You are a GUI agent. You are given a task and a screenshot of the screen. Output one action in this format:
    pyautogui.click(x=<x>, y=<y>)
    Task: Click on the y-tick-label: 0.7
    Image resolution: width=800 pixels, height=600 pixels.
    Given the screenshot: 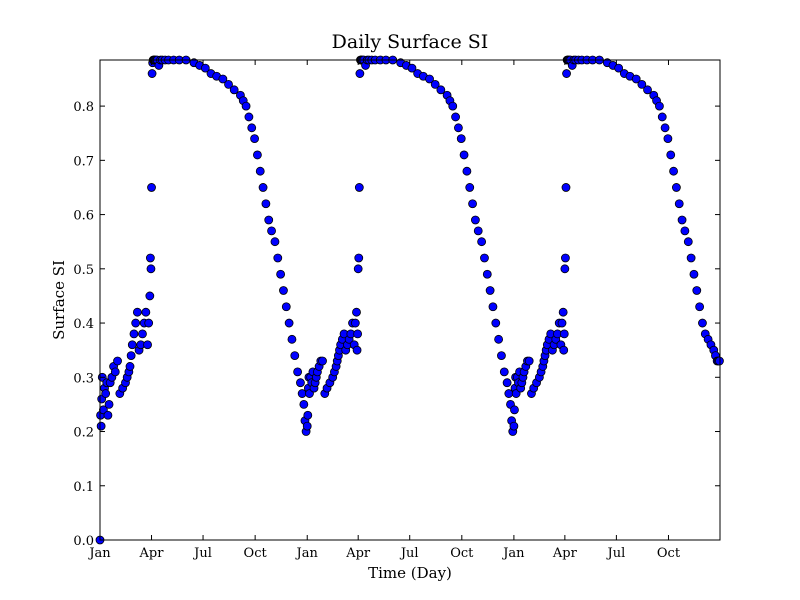 What is the action you would take?
    pyautogui.click(x=83, y=161)
    